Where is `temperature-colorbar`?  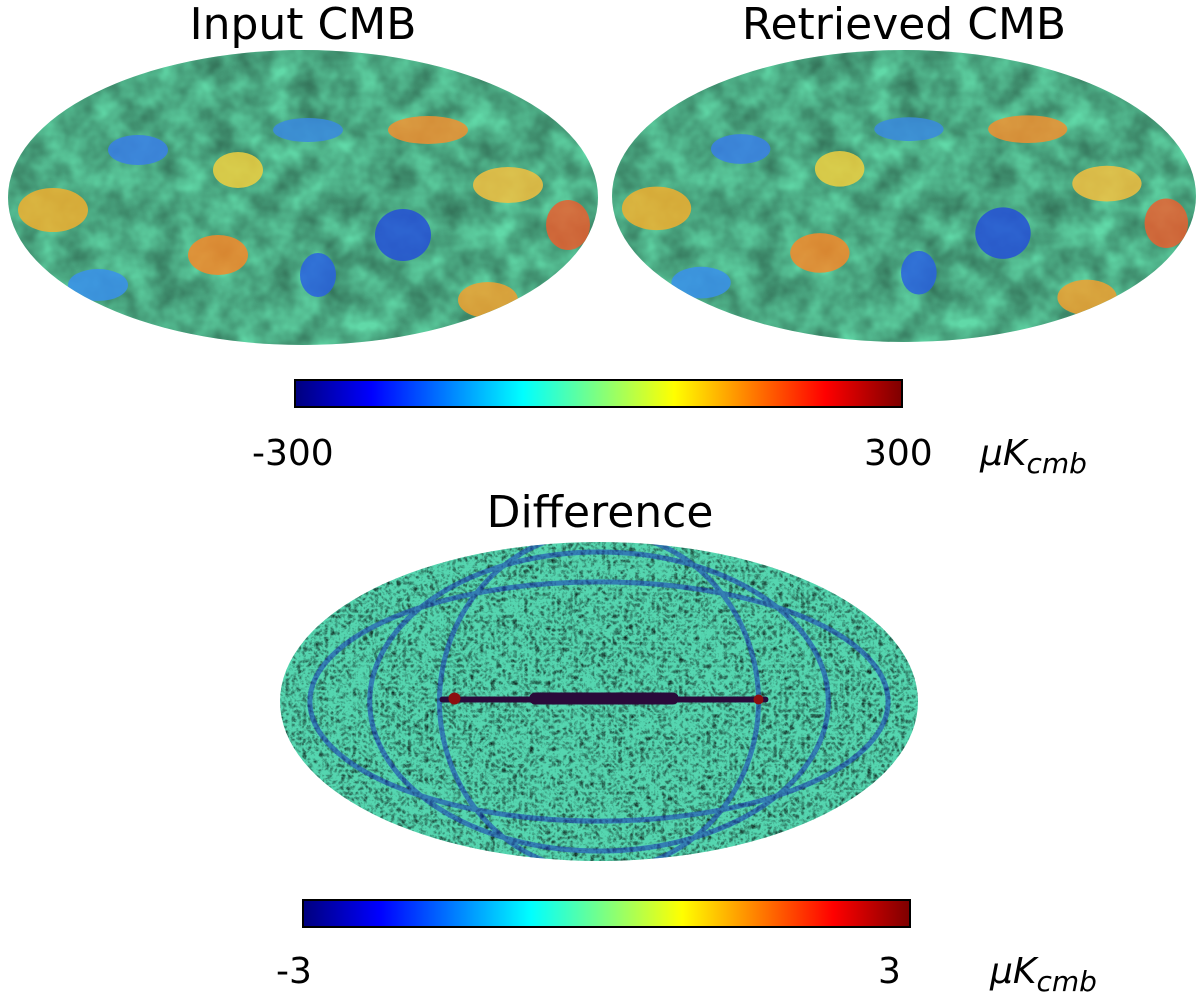 temperature-colorbar is located at coordinates (598, 393).